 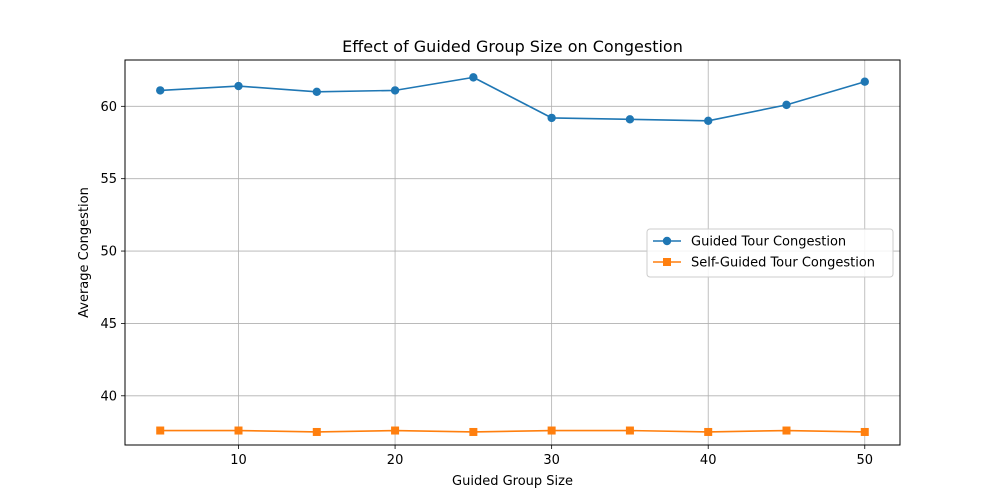 What do you see at coordinates (783, 263) in the screenshot?
I see `legend-label: Self-Guided Tour Congestion` at bounding box center [783, 263].